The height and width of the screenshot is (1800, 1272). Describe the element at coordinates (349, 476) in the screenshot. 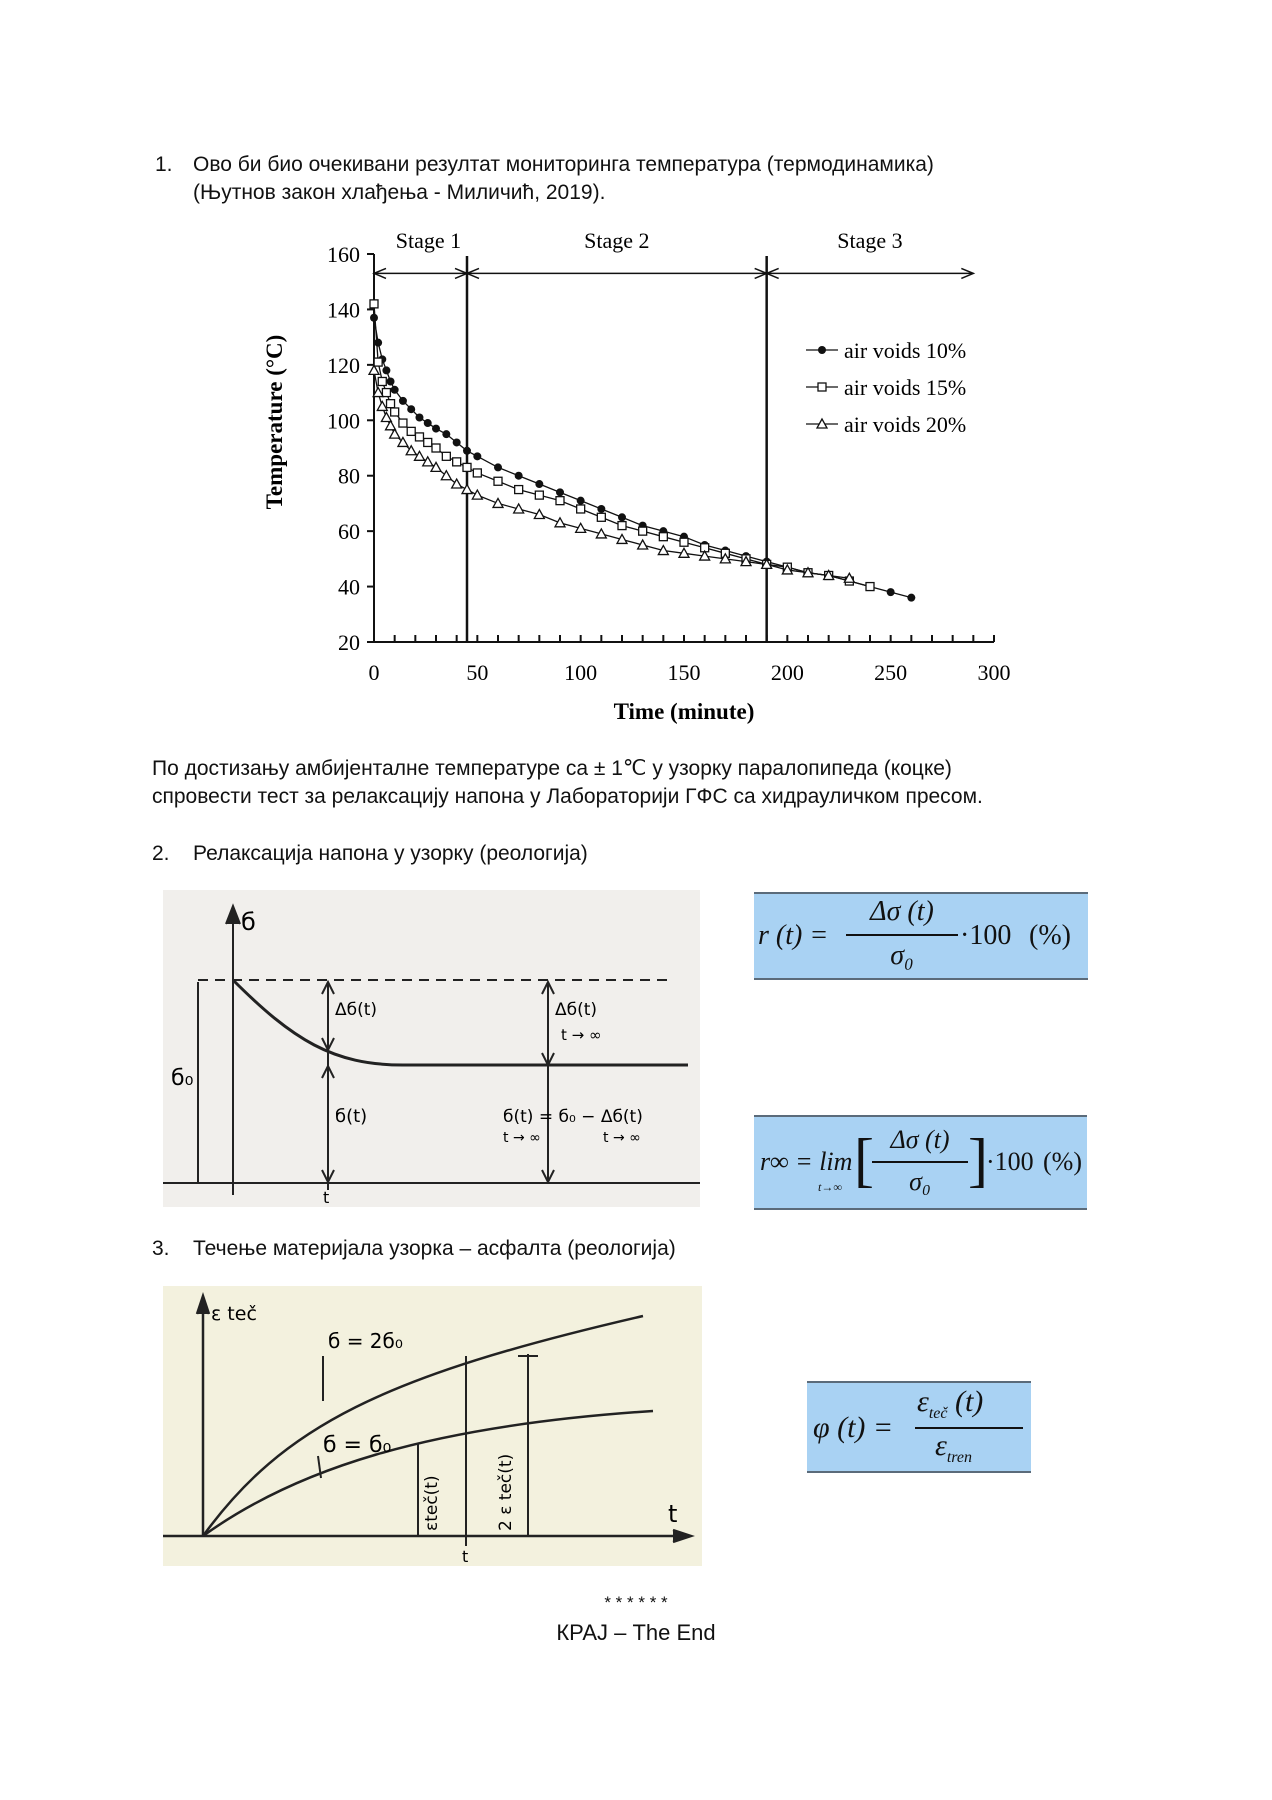

I see `y-tick-label: 80` at that location.